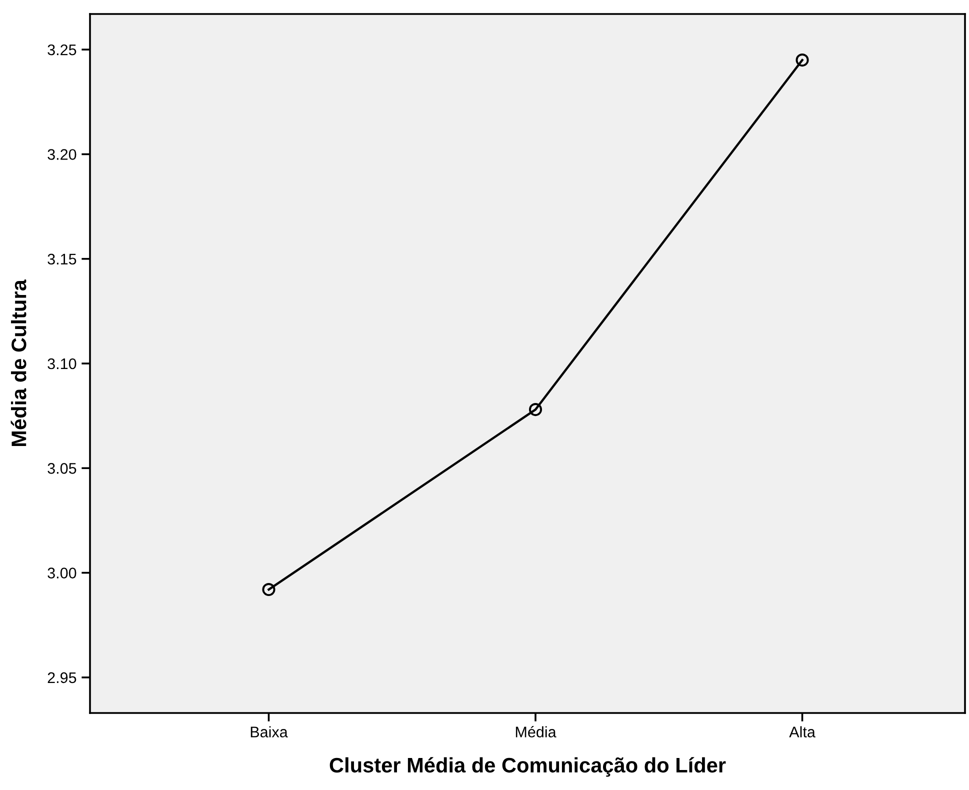  What do you see at coordinates (528, 767) in the screenshot?
I see `x-axis-title: Cluster Média de Comunicação do Líder` at bounding box center [528, 767].